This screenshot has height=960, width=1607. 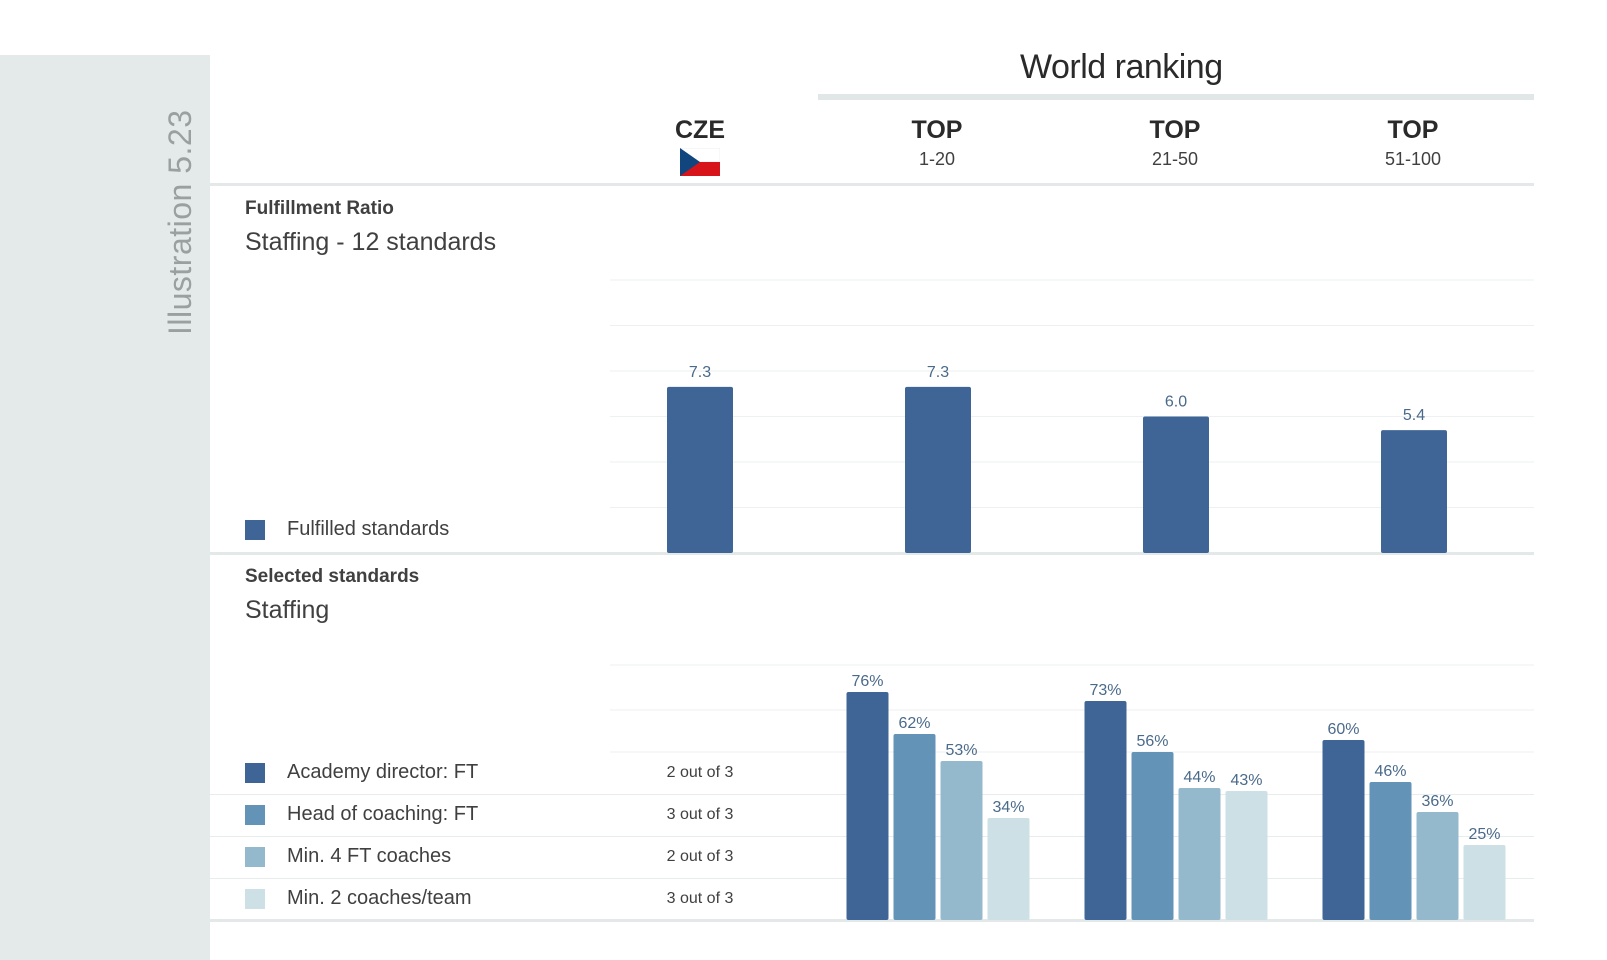 I want to click on column-header-sub: 51-100, so click(x=1413, y=159).